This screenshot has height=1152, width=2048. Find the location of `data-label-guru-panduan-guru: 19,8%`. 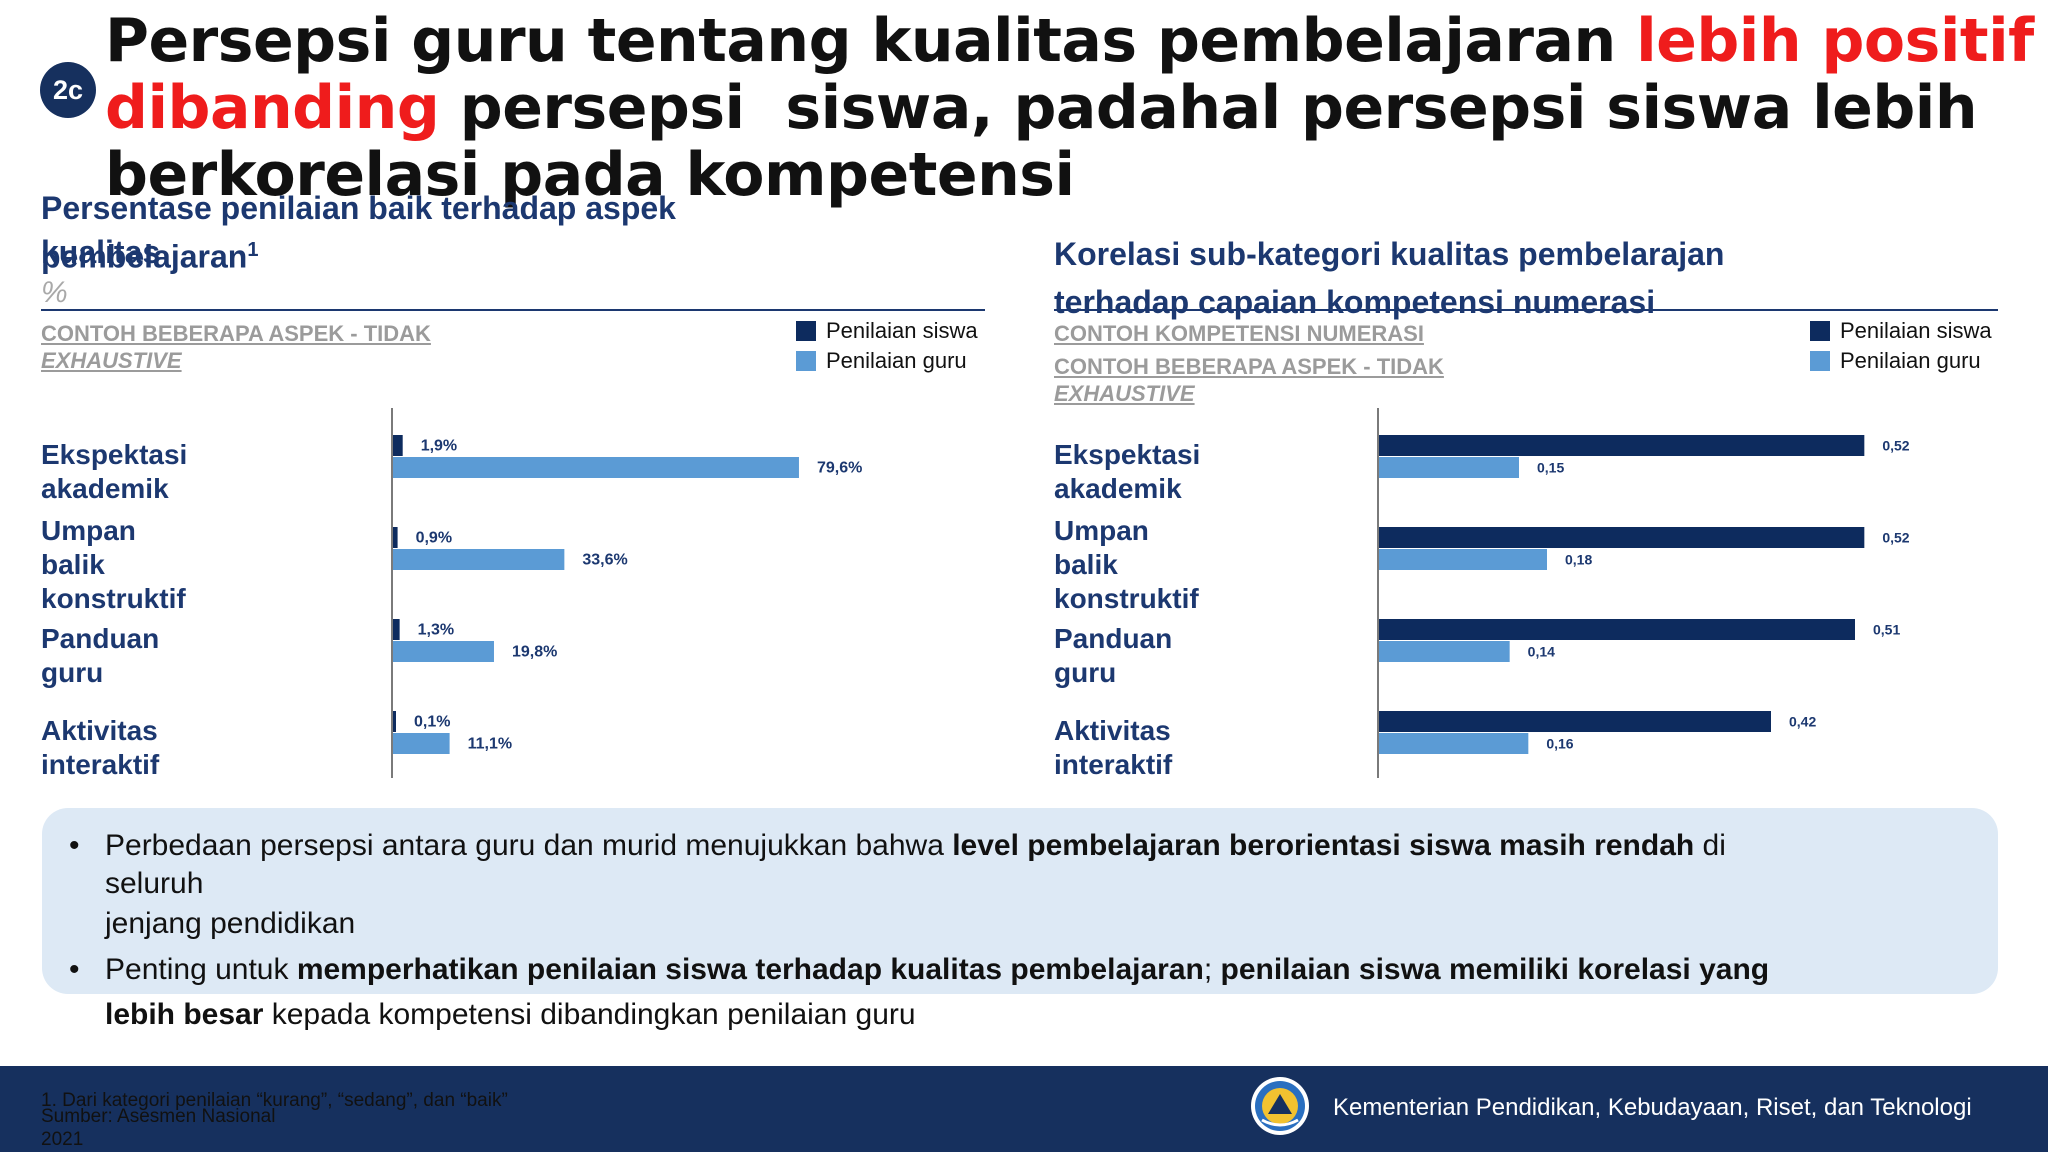

data-label-guru-panduan-guru: 19,8% is located at coordinates (534, 652).